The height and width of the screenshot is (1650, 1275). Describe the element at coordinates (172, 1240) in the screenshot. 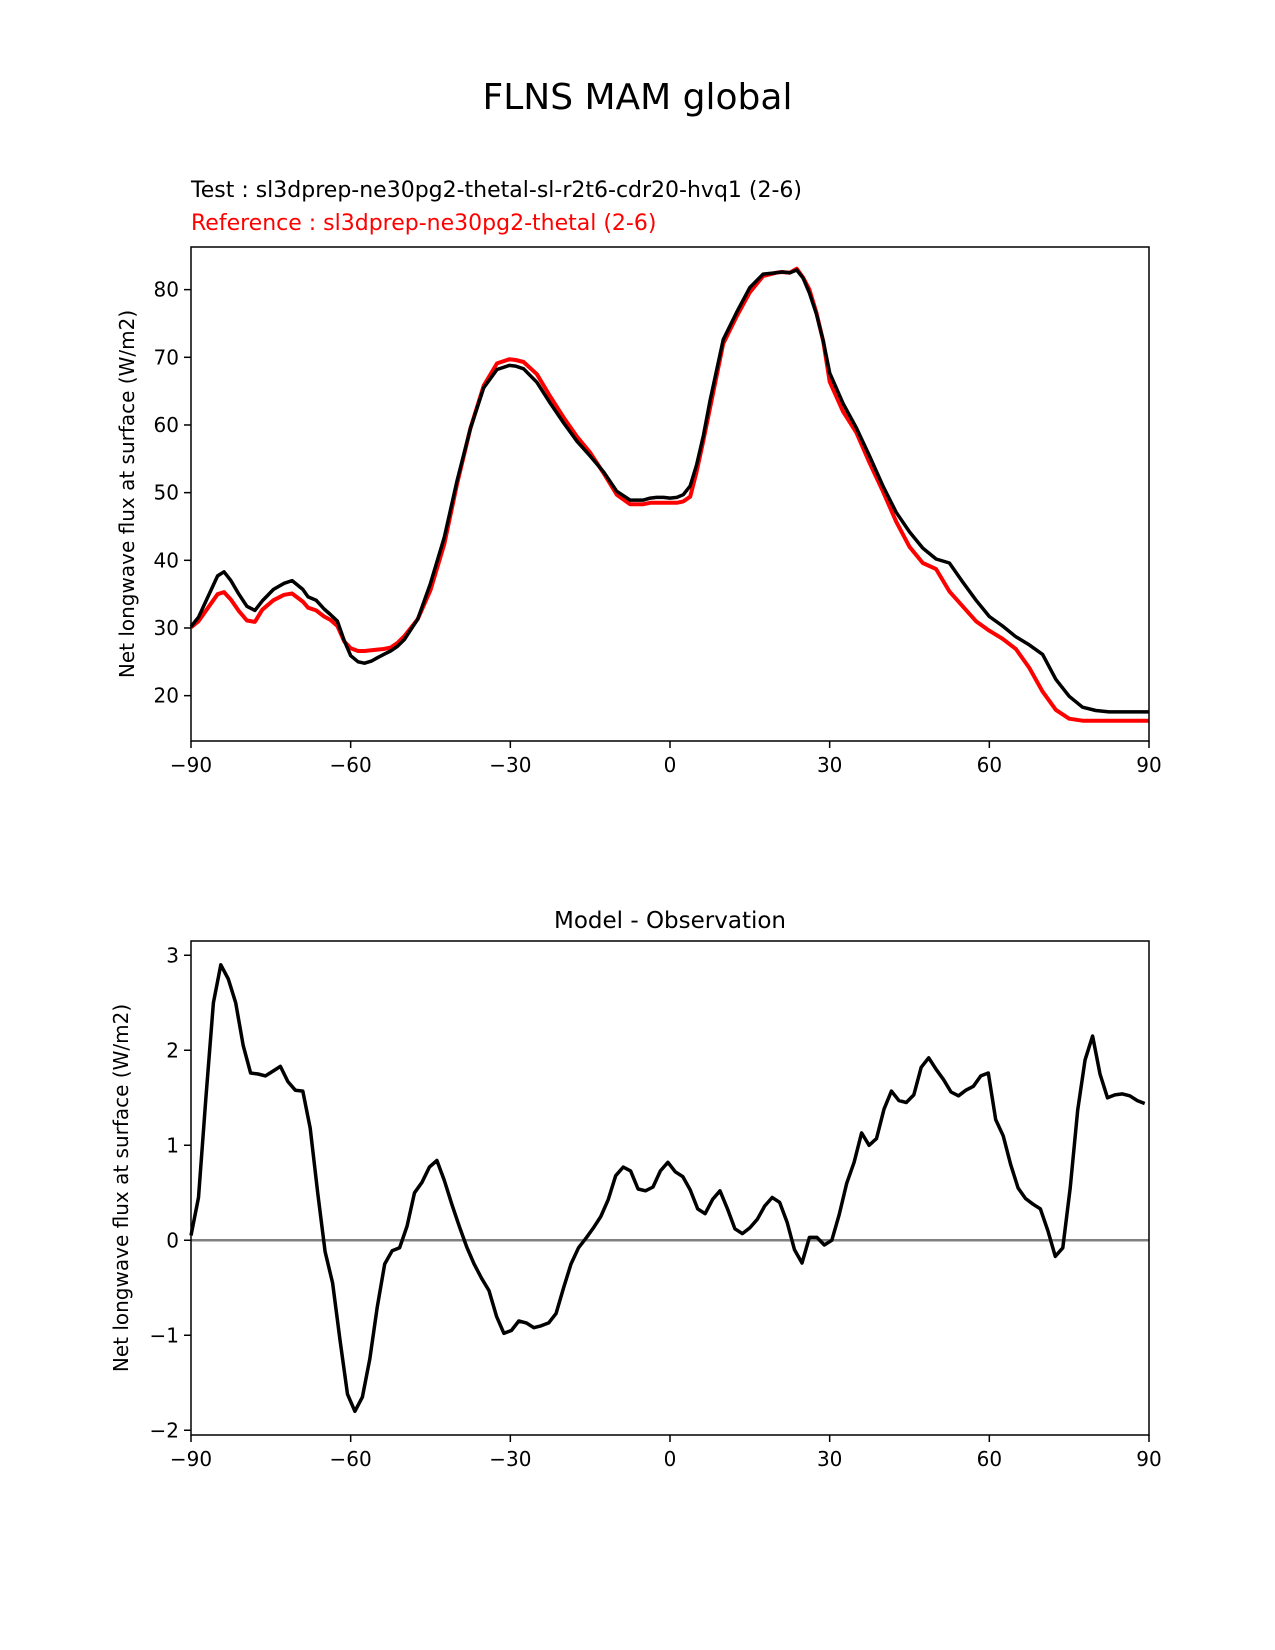

I see `y-tick-label: 0` at that location.